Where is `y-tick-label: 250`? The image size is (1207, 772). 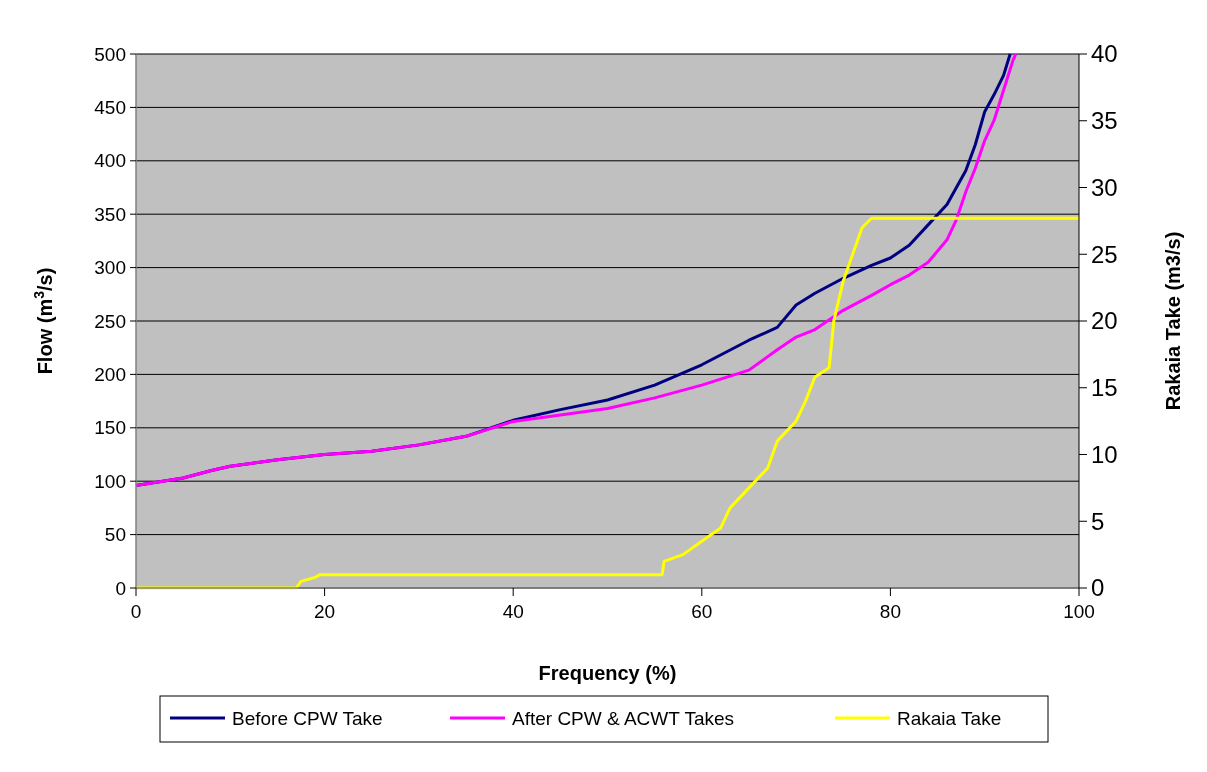
y-tick-label: 250 is located at coordinates (110, 321).